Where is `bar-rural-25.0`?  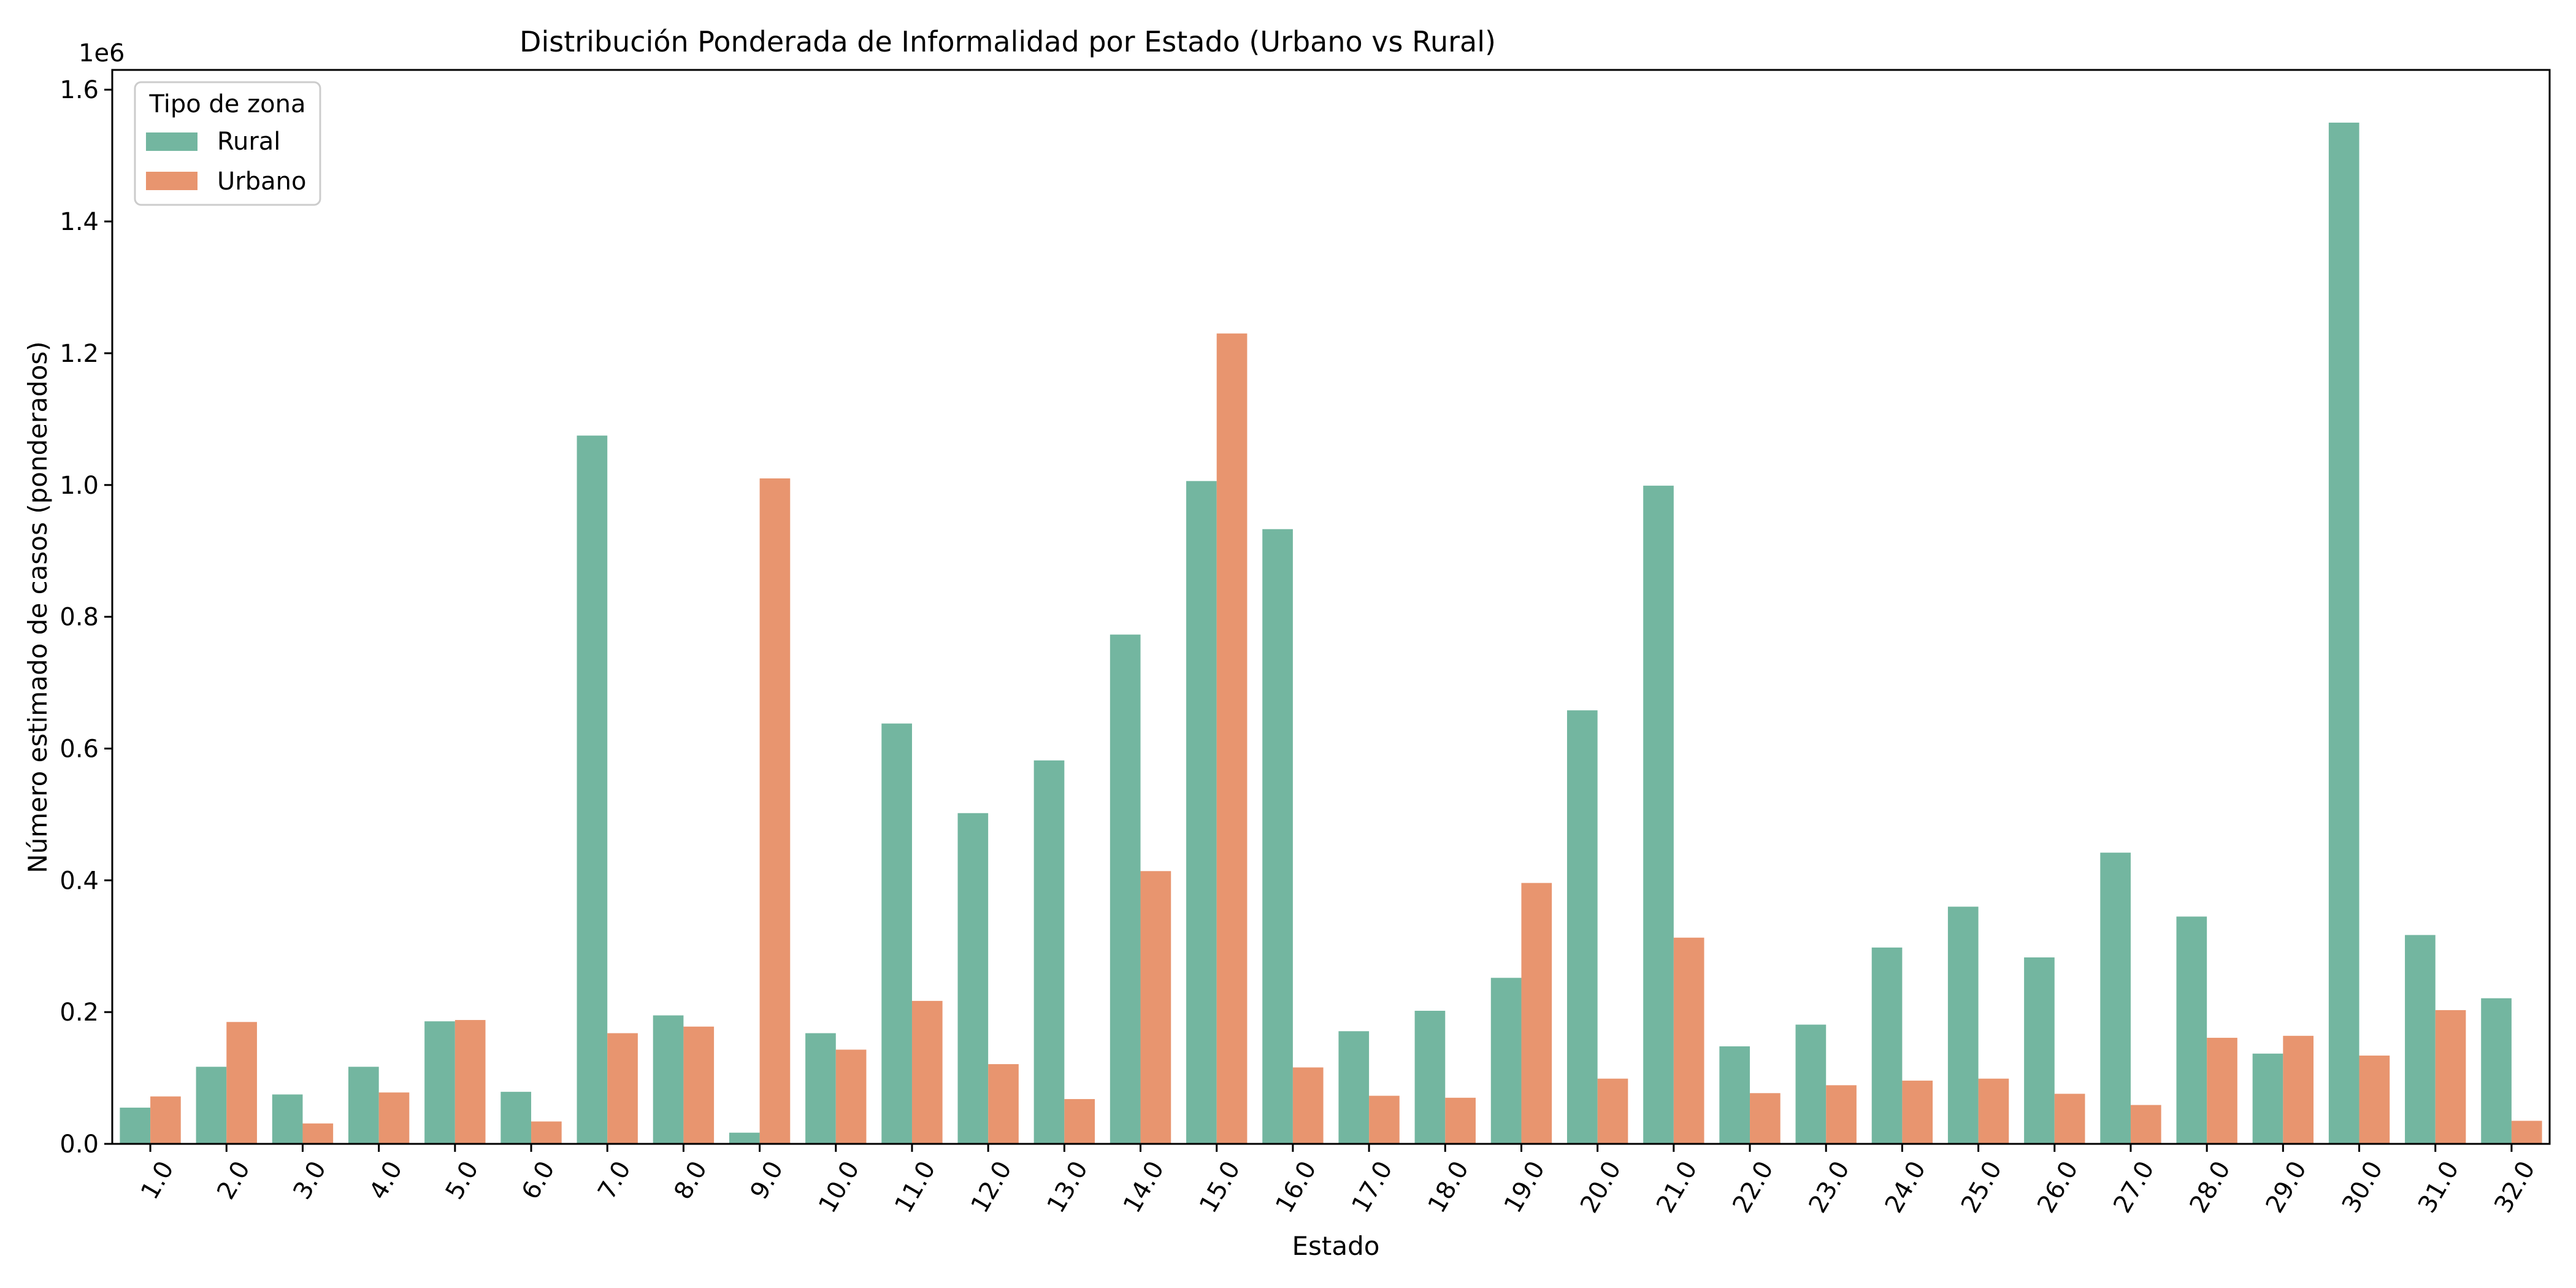 bar-rural-25.0 is located at coordinates (1963, 1025).